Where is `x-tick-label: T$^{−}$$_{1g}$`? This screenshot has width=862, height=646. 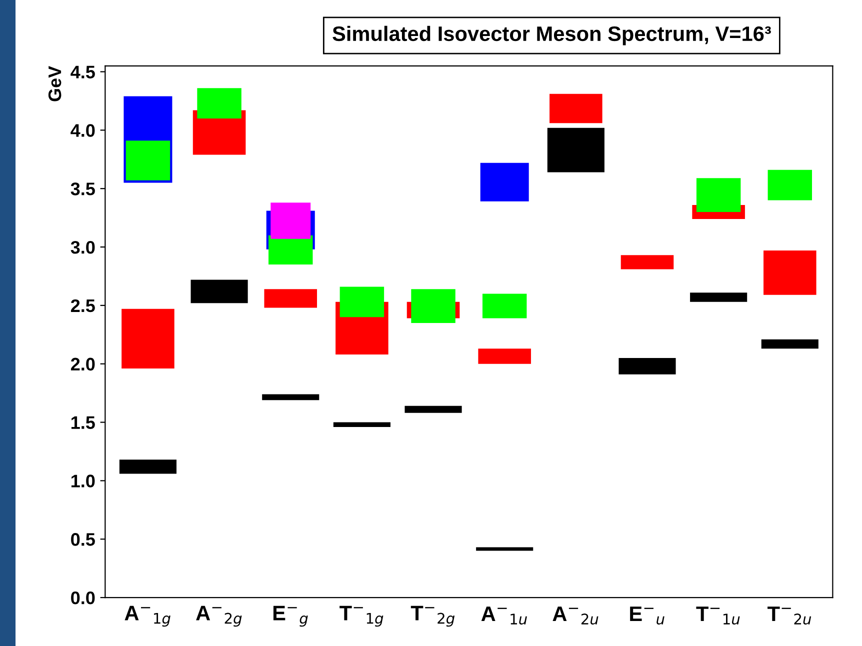
x-tick-label: T$^{−}$$_{1g}$ is located at coordinates (362, 616).